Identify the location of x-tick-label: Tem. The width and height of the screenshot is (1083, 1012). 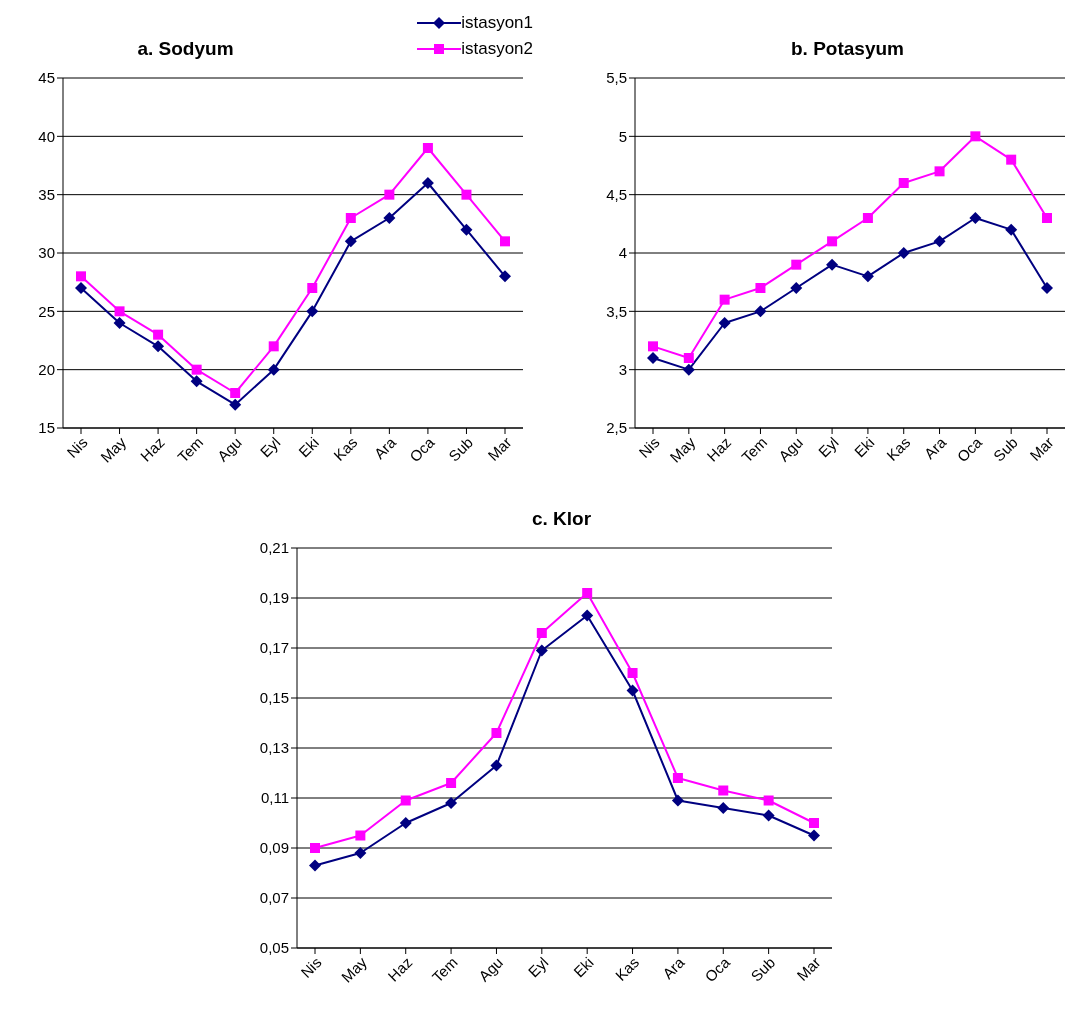
(754, 449).